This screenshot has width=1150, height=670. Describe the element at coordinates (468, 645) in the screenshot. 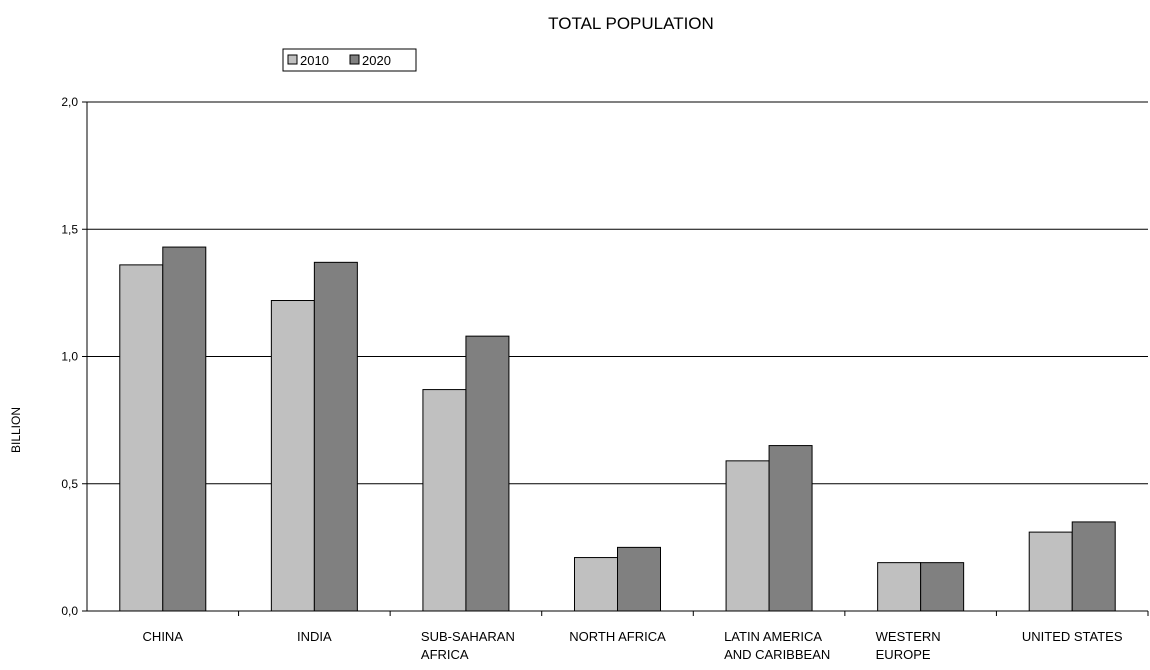

I see `x-tick-label: SUB-SAHARAN AFRICA` at that location.